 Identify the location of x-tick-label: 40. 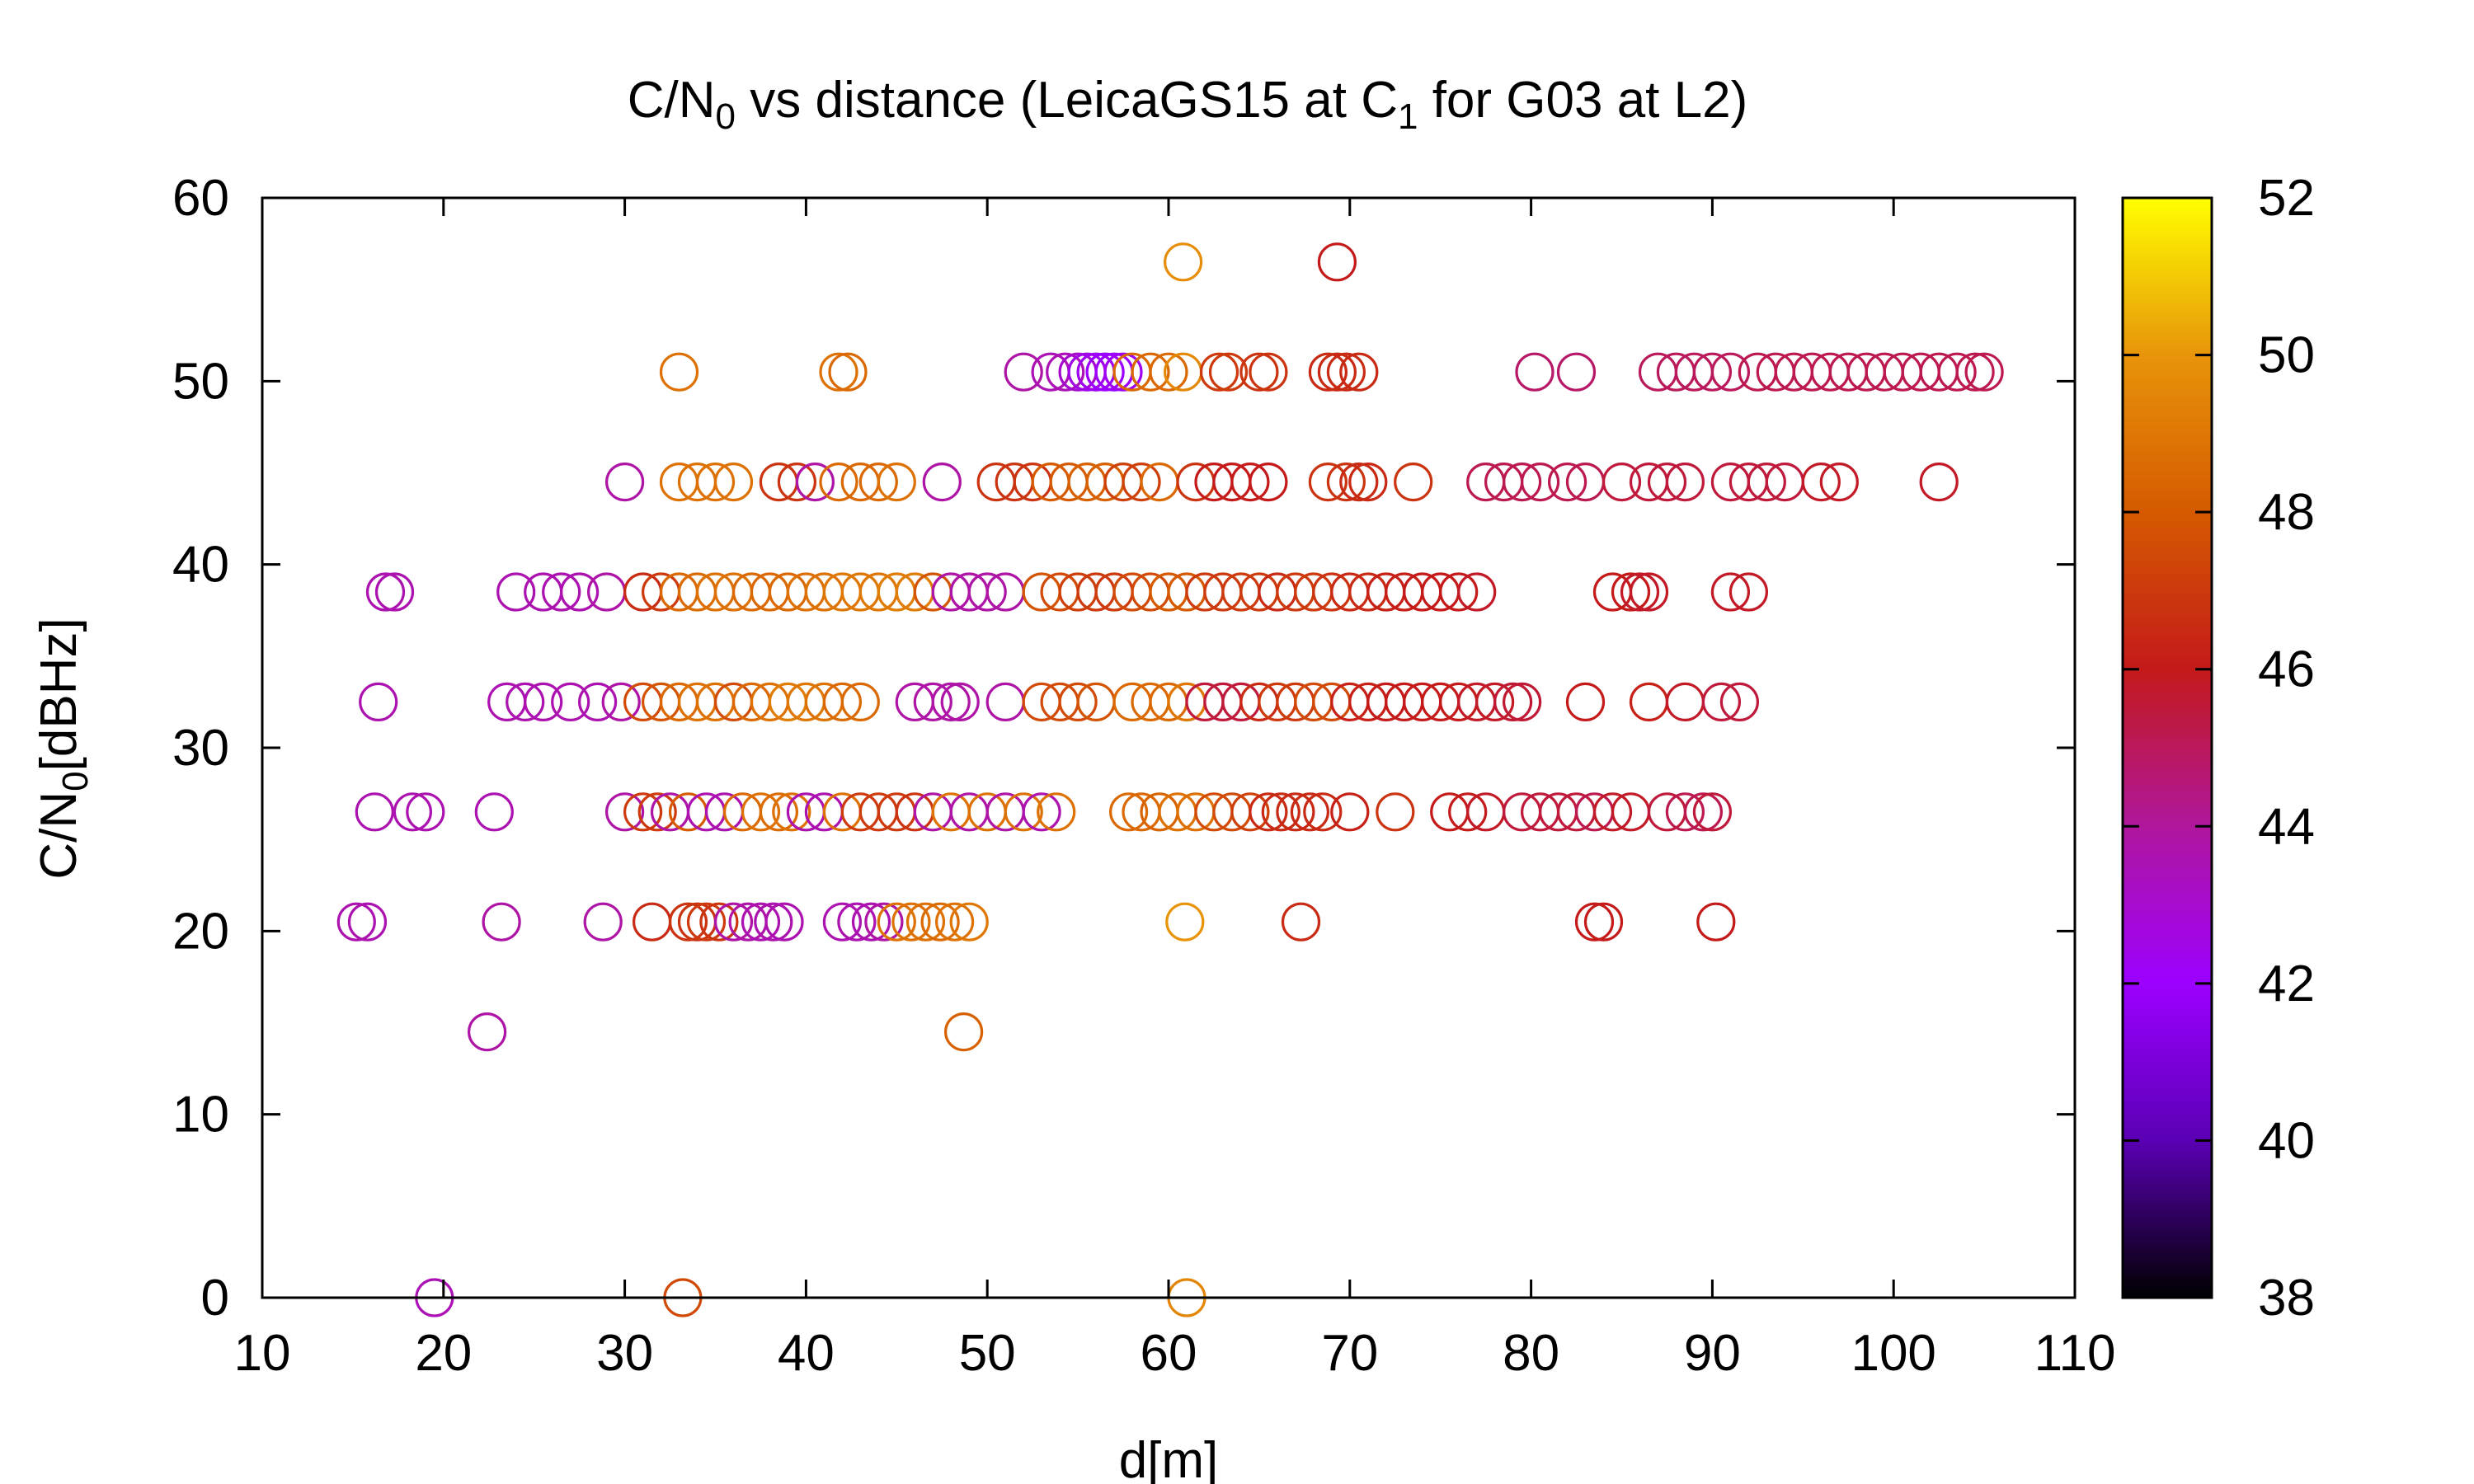
(806, 1353).